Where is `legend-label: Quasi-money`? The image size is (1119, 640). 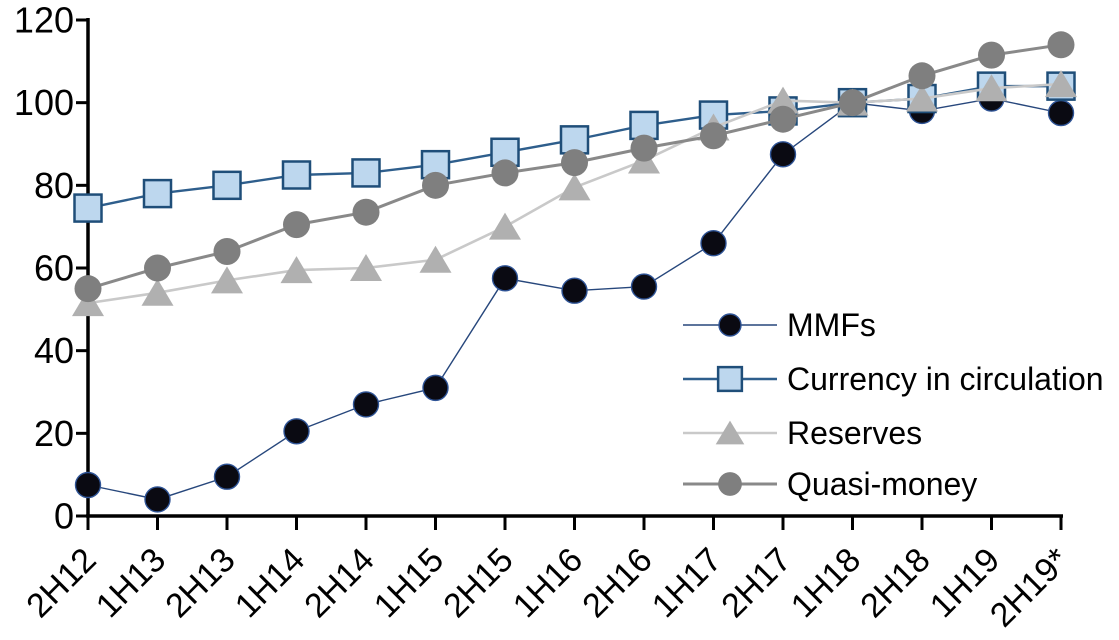 legend-label: Quasi-money is located at coordinates (882, 484).